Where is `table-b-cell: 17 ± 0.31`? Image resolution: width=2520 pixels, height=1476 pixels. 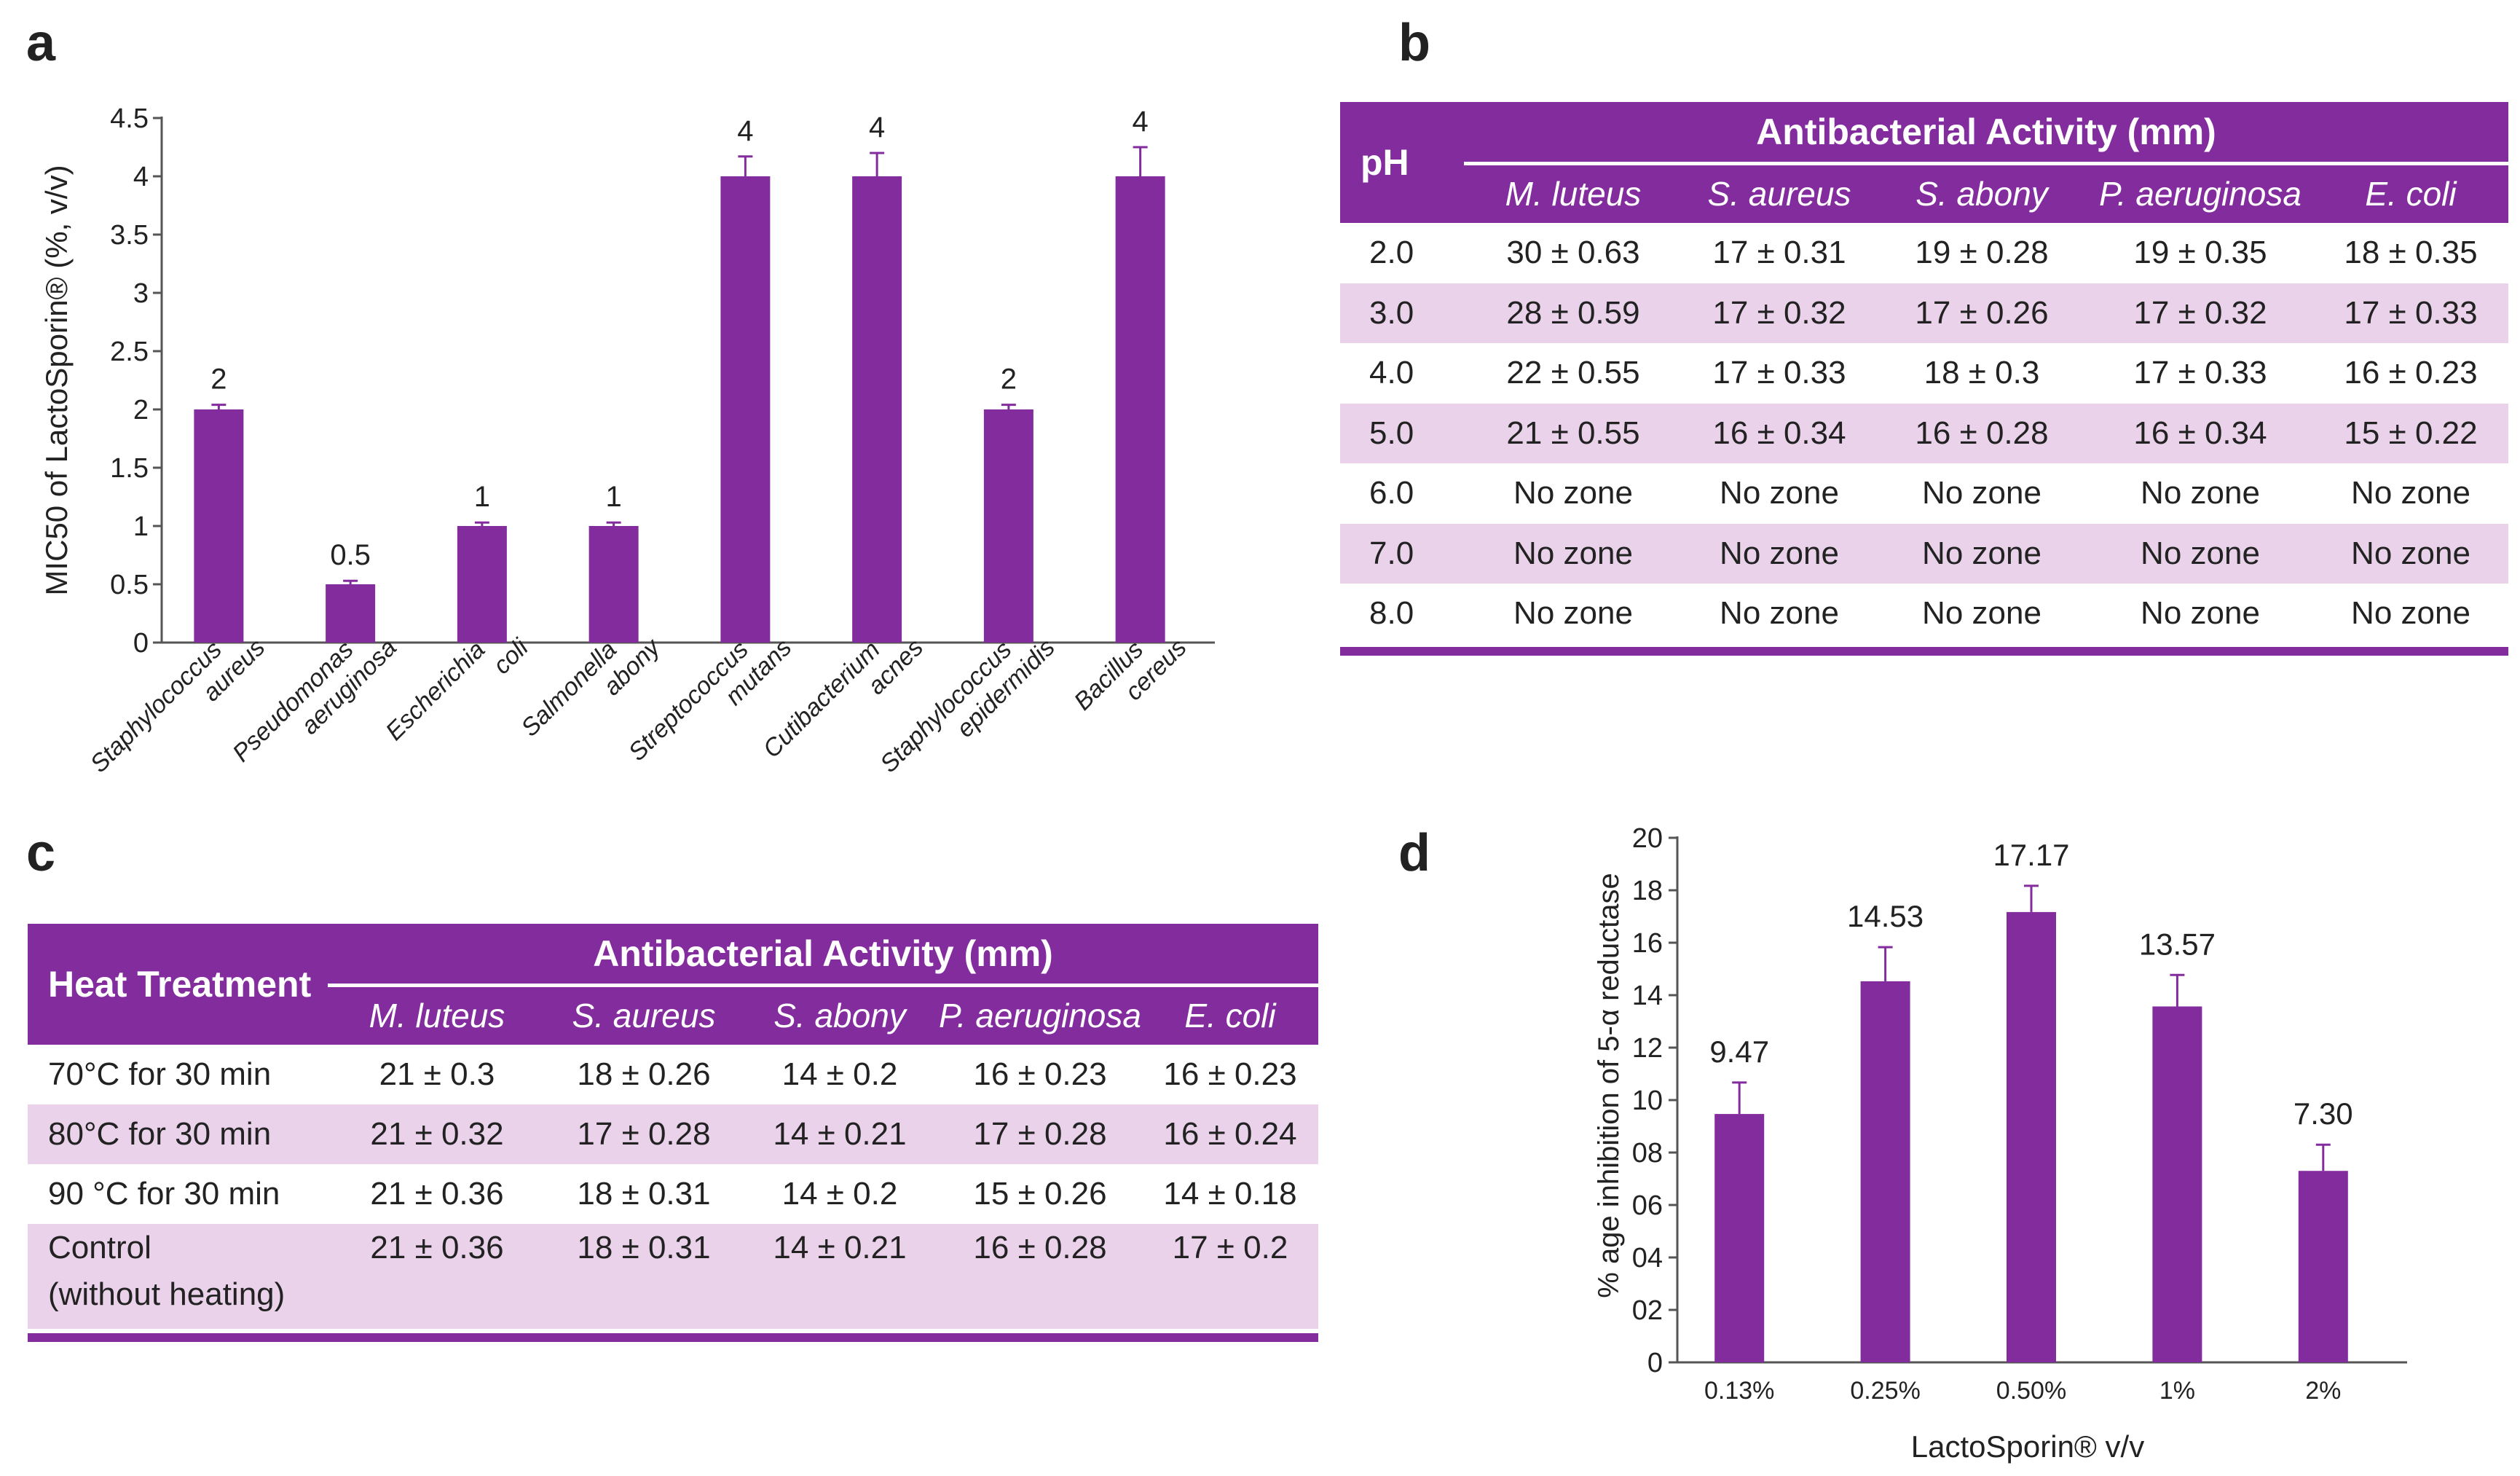
table-b-cell: 17 ± 0.31 is located at coordinates (1779, 253).